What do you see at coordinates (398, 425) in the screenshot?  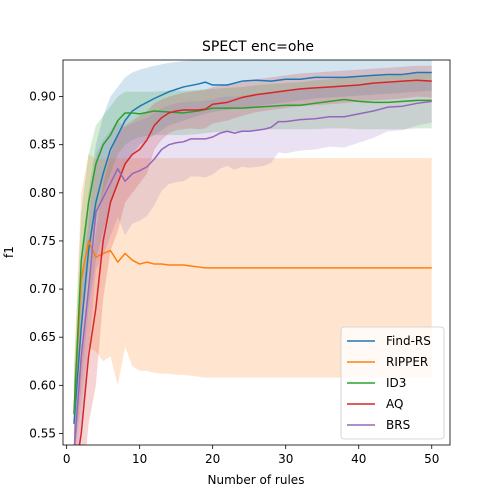 I see `legend-label-brs: BRS` at bounding box center [398, 425].